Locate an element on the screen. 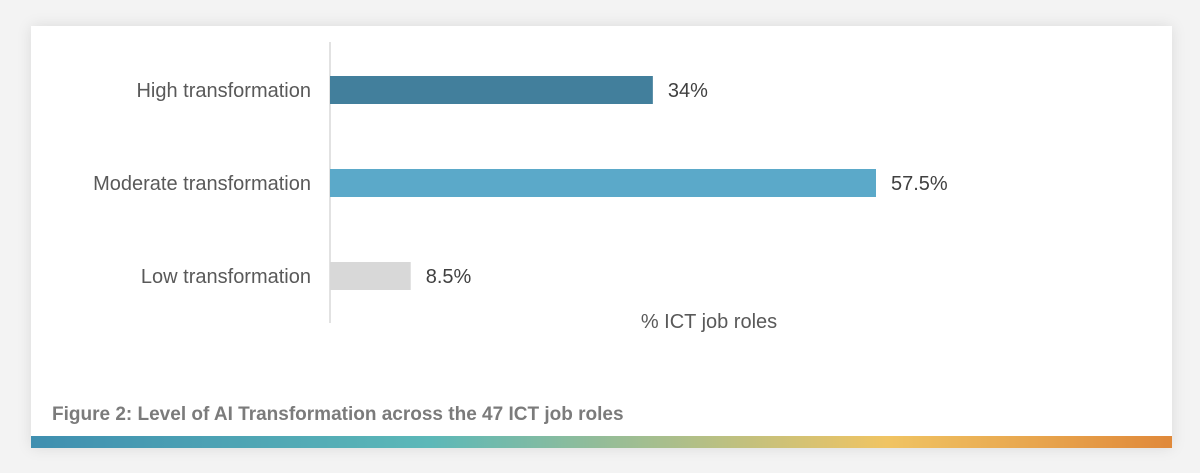 The height and width of the screenshot is (473, 1200). category-label-2: Low transformation is located at coordinates (226, 277).